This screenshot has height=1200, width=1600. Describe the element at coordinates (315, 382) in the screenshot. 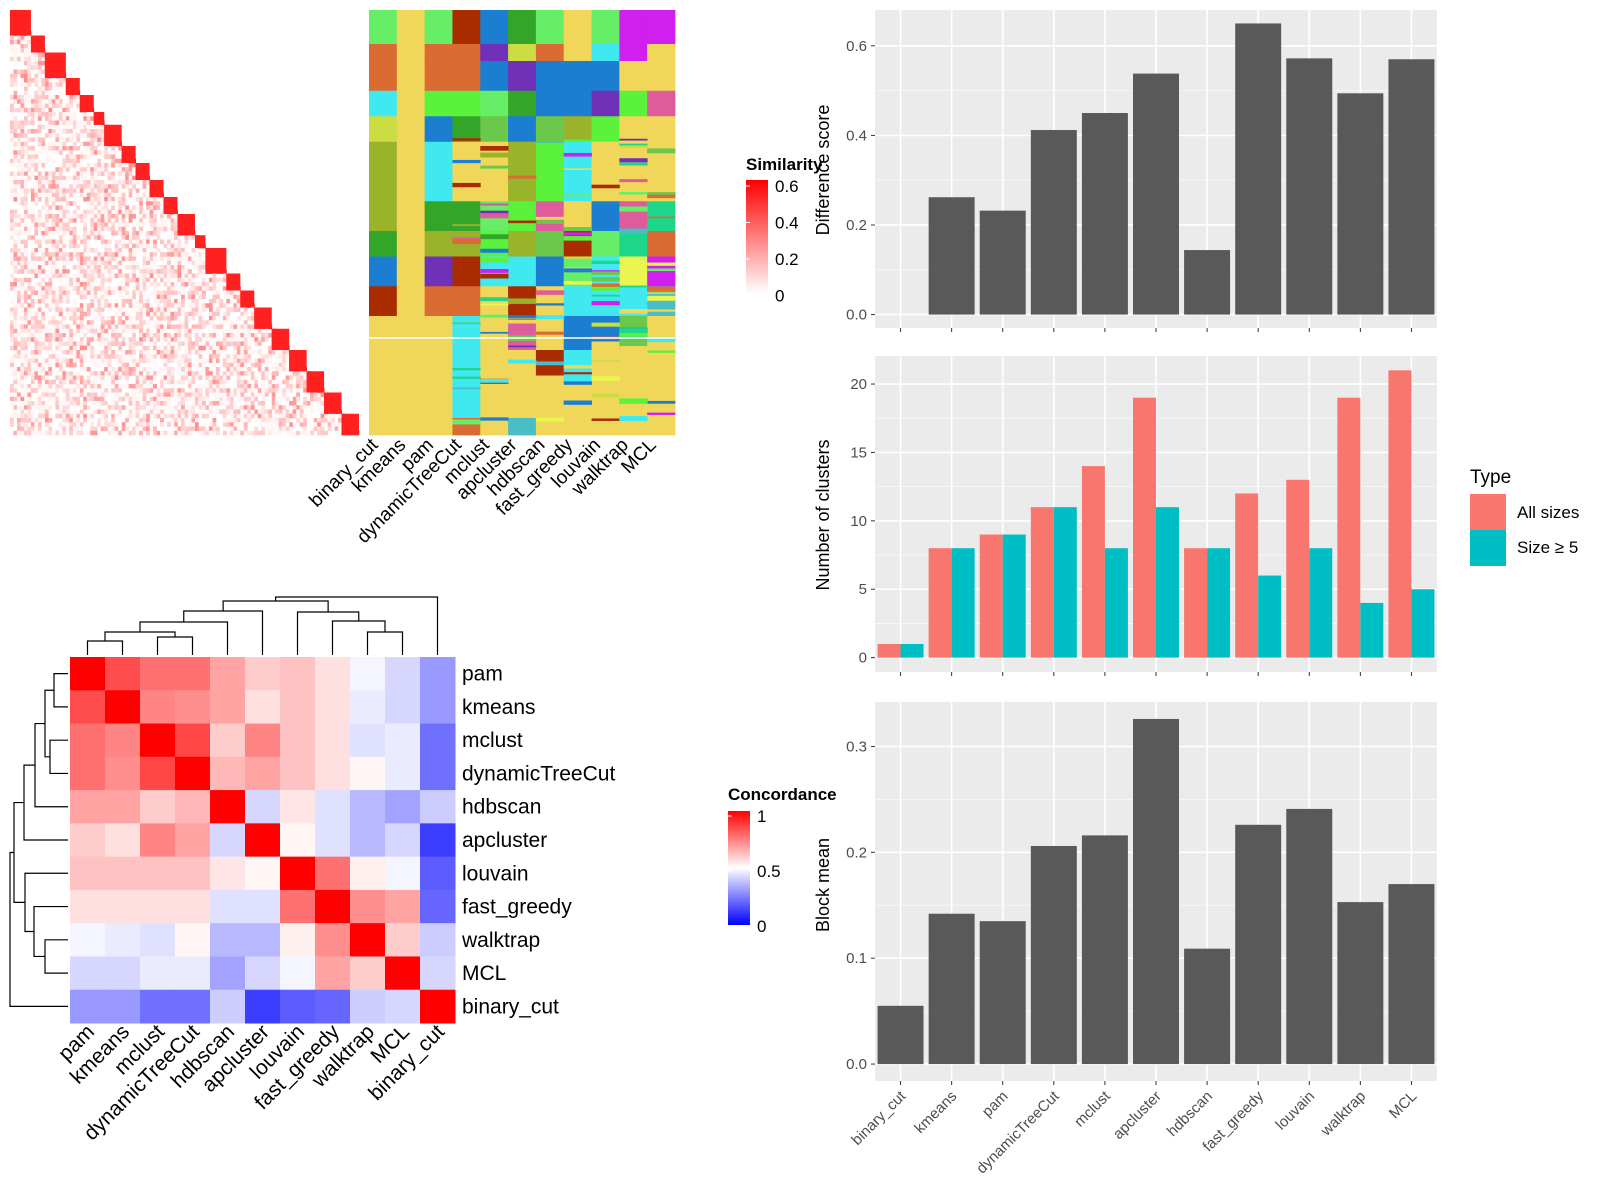

I see `similarity-block` at that location.